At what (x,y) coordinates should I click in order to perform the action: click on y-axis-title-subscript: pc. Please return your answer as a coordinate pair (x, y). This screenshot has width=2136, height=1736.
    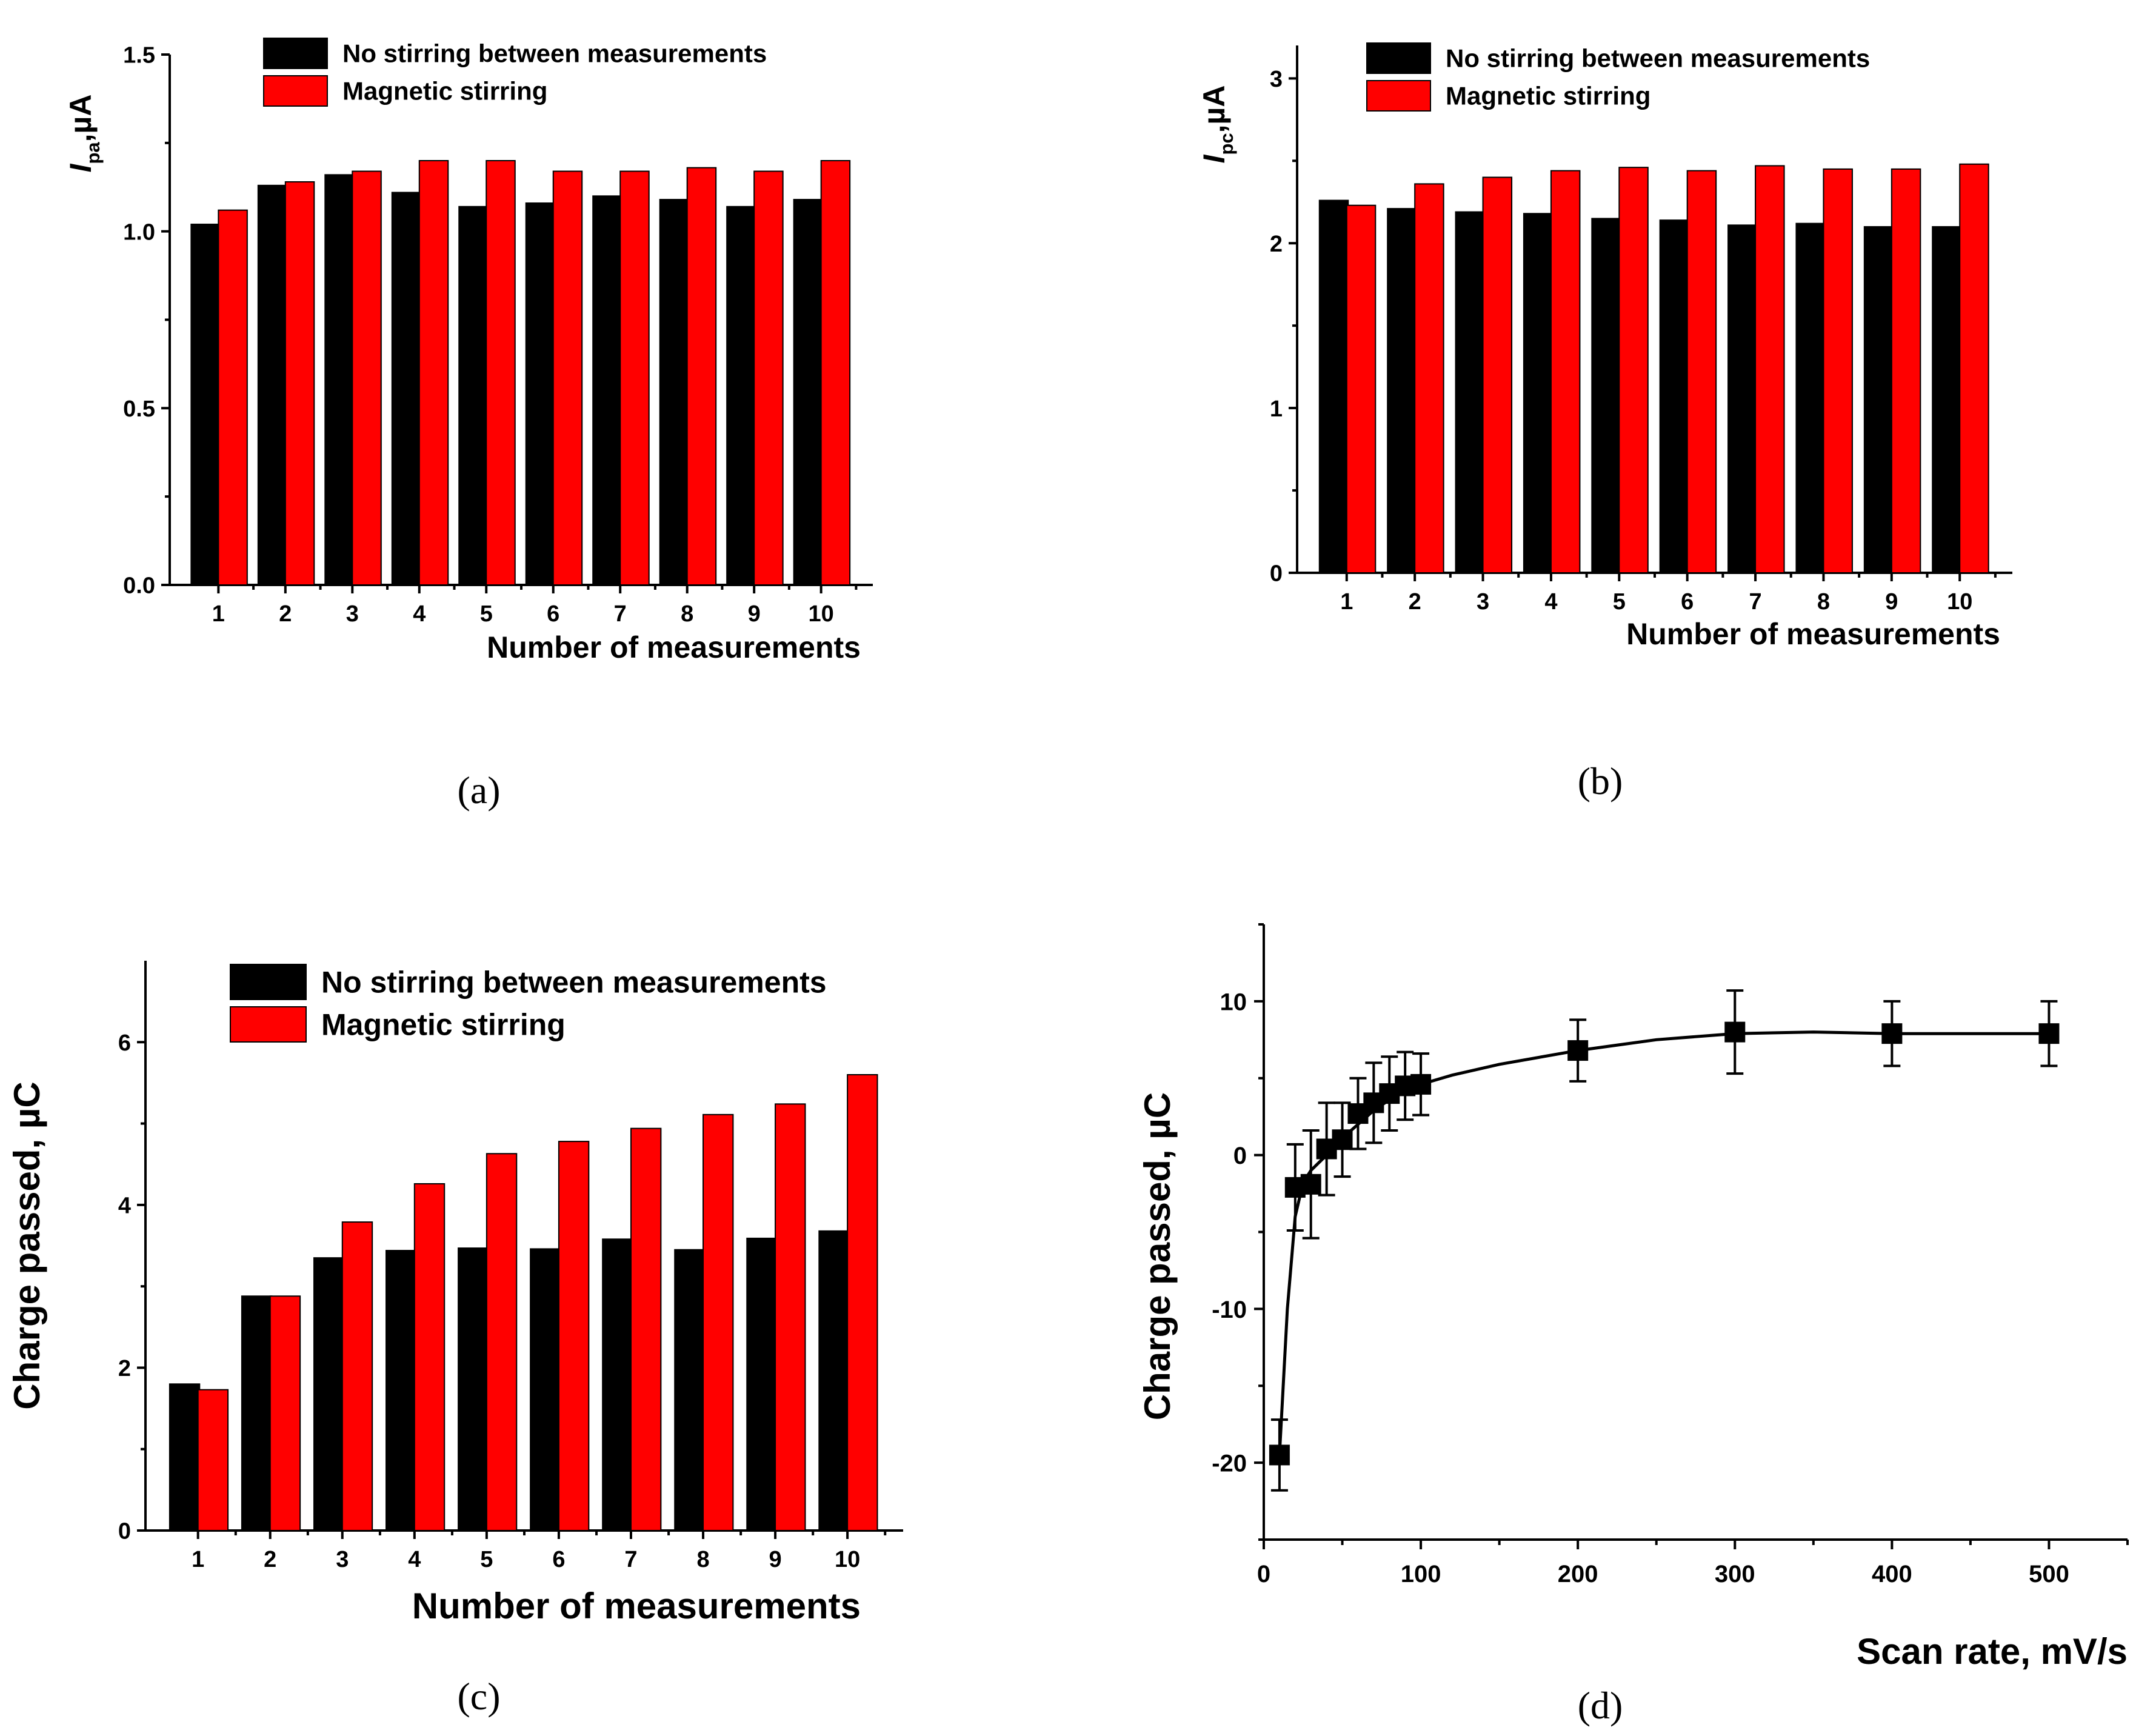
    Looking at the image, I should click on (1226, 144).